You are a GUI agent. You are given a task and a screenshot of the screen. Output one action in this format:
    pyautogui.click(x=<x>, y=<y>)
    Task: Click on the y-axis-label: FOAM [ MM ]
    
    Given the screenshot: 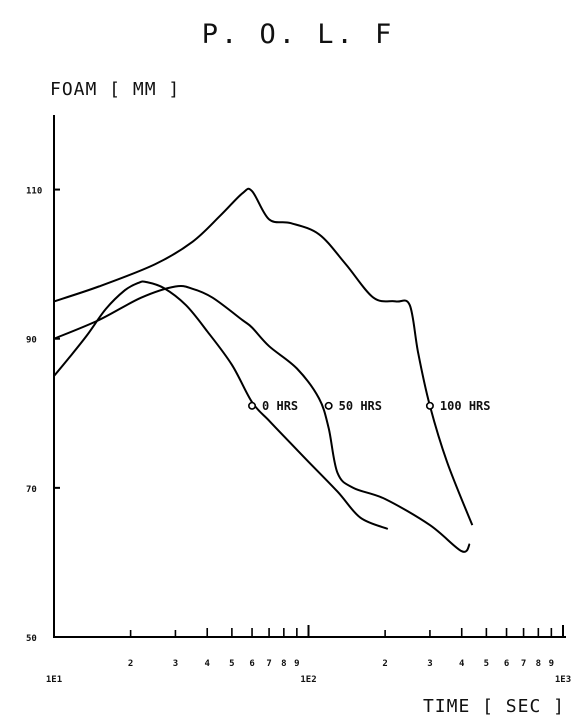 What is the action you would take?
    pyautogui.click(x=115, y=89)
    